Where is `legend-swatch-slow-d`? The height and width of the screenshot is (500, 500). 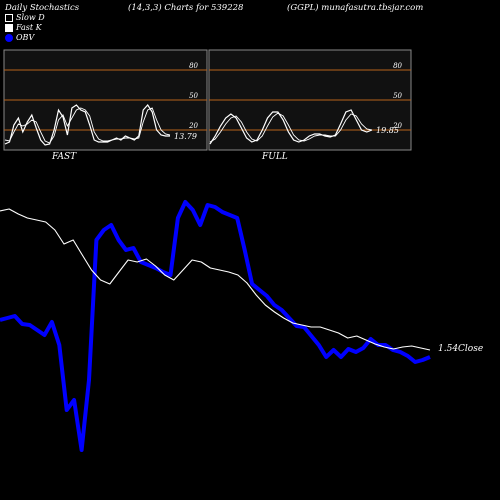
legend-swatch-slow-d is located at coordinates (9, 18).